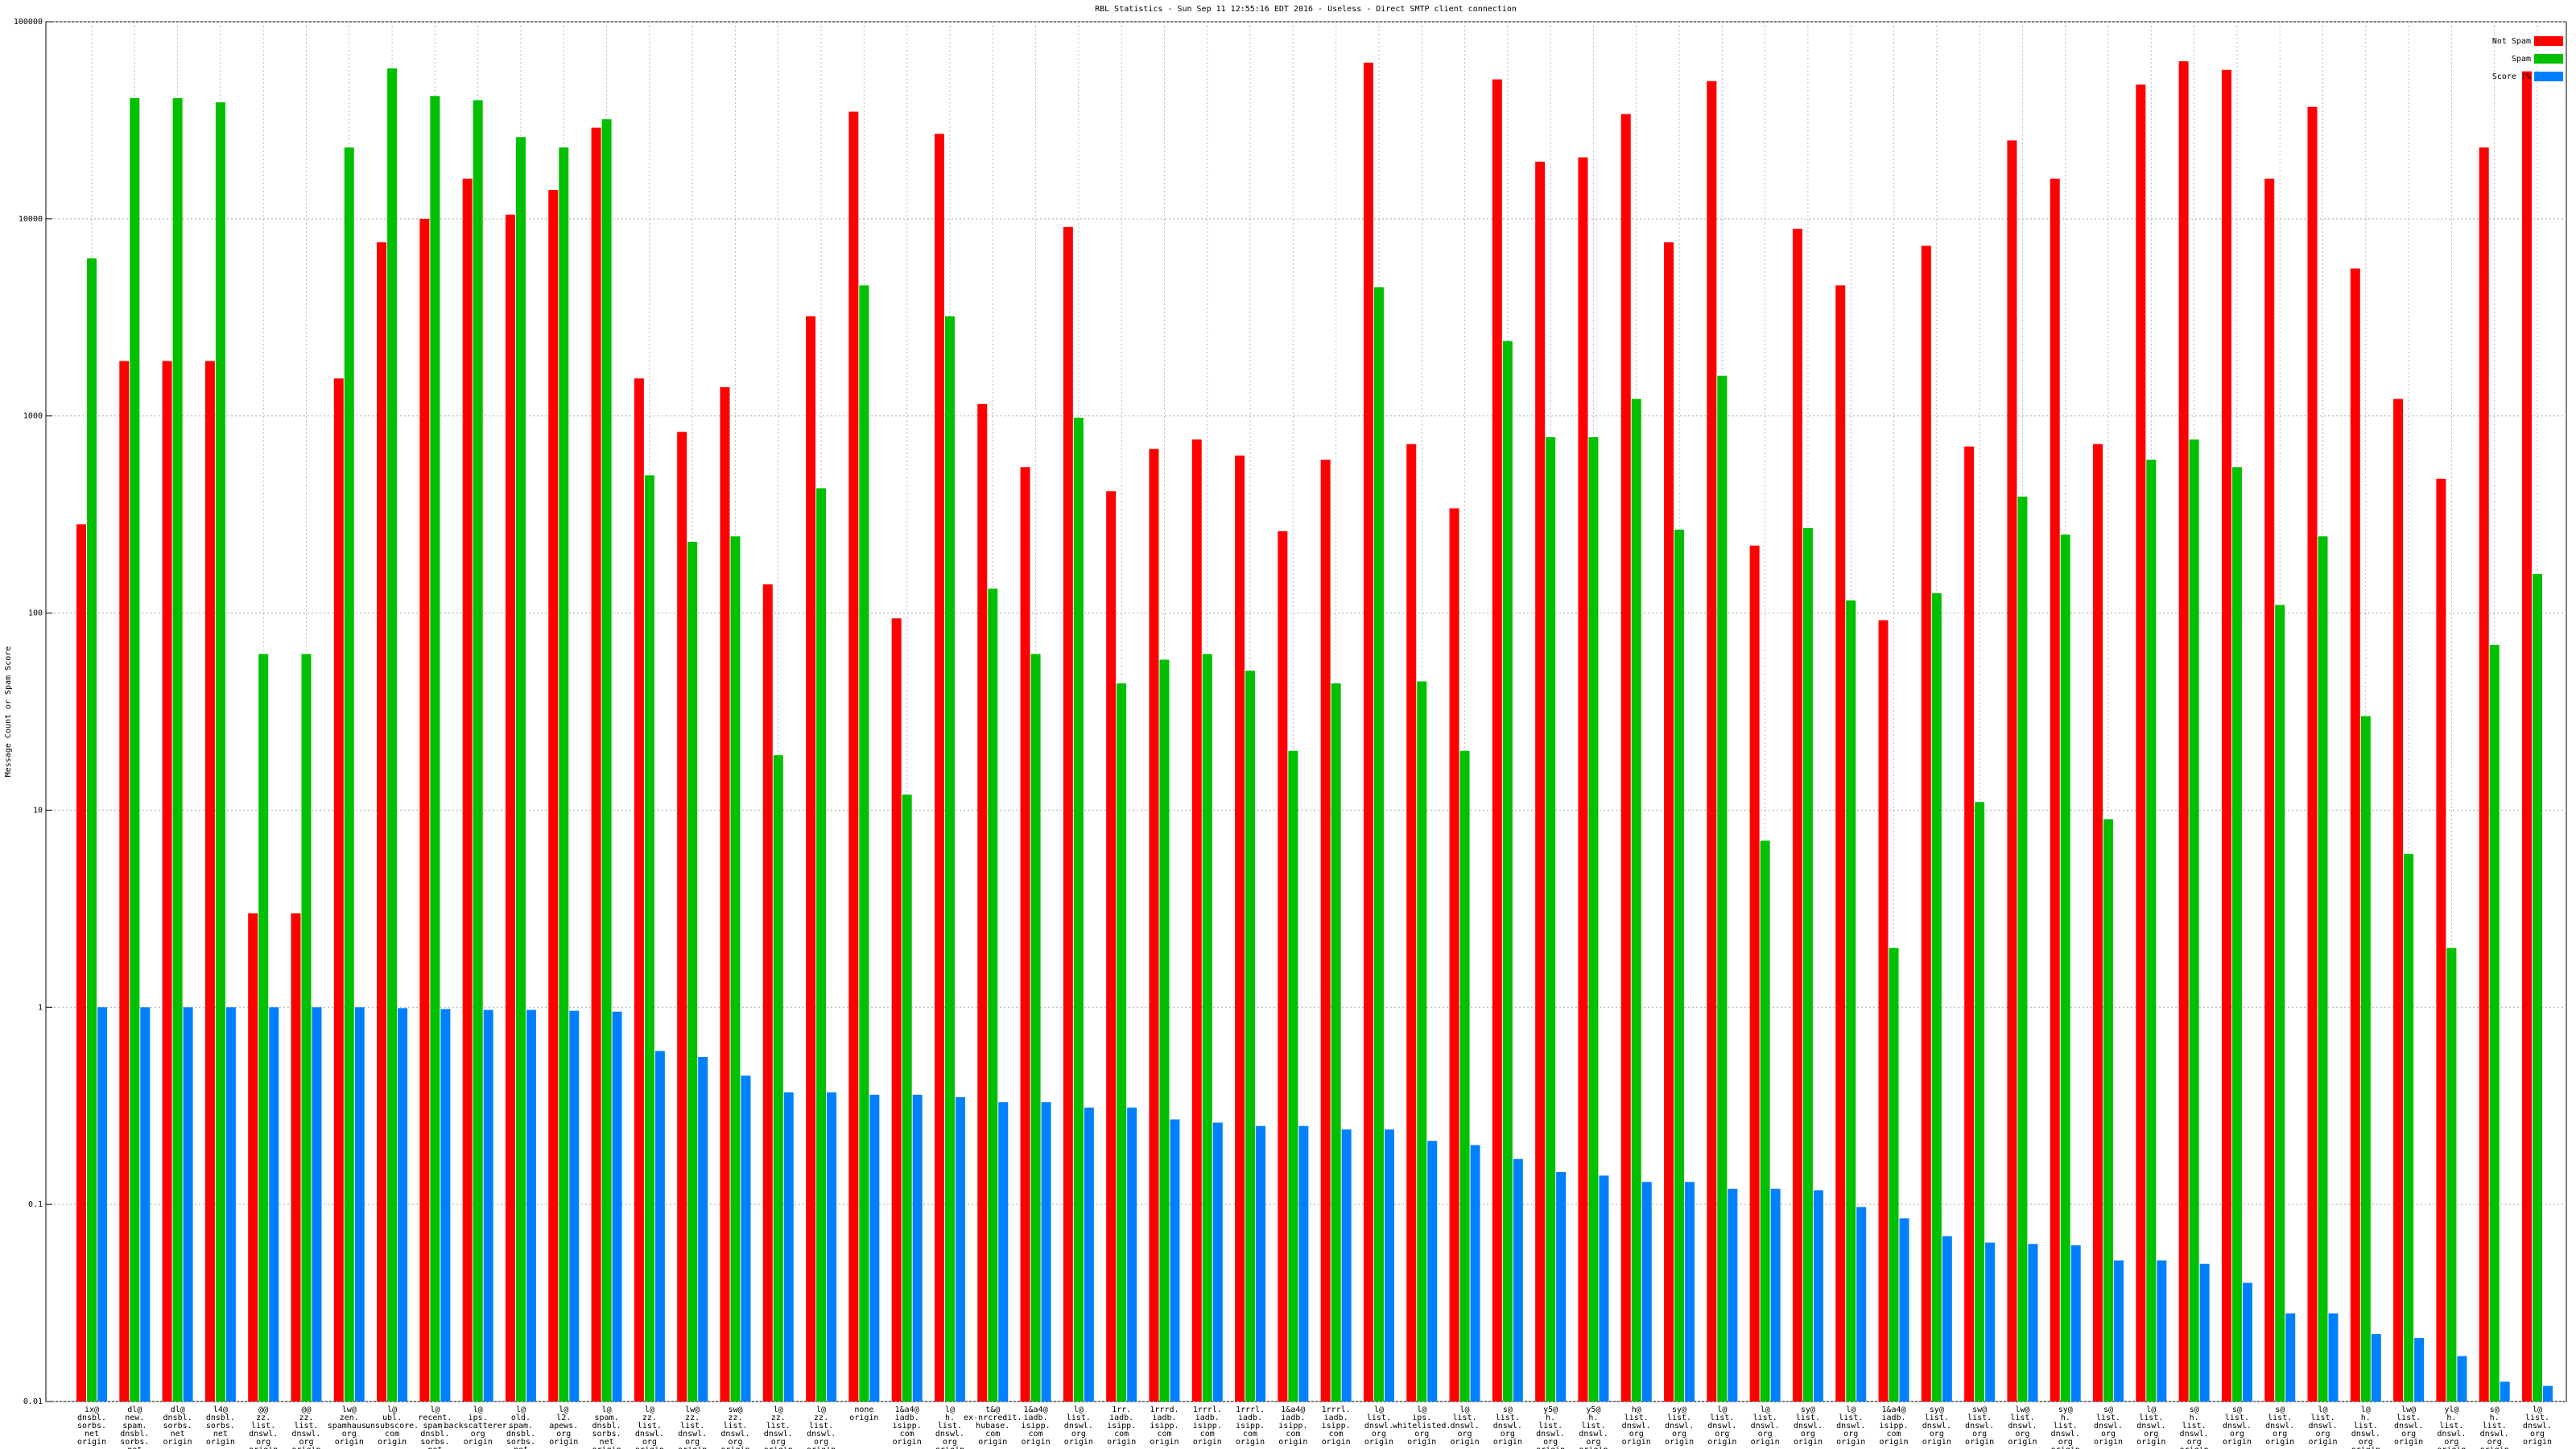 The height and width of the screenshot is (1449, 2576). I want to click on legend-label: Not Spam, so click(2511, 41).